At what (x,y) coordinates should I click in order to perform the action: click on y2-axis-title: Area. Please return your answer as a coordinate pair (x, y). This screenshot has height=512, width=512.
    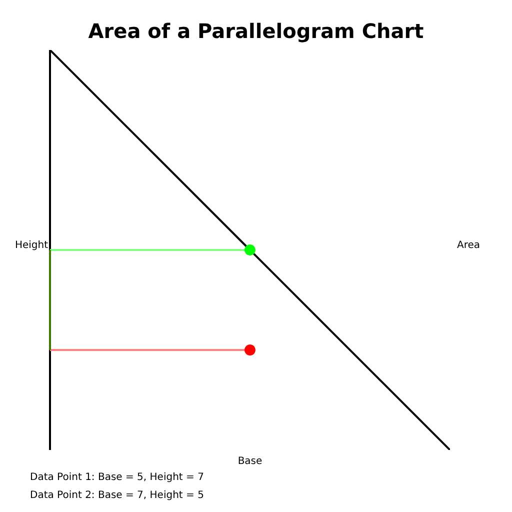
    Looking at the image, I should click on (468, 246).